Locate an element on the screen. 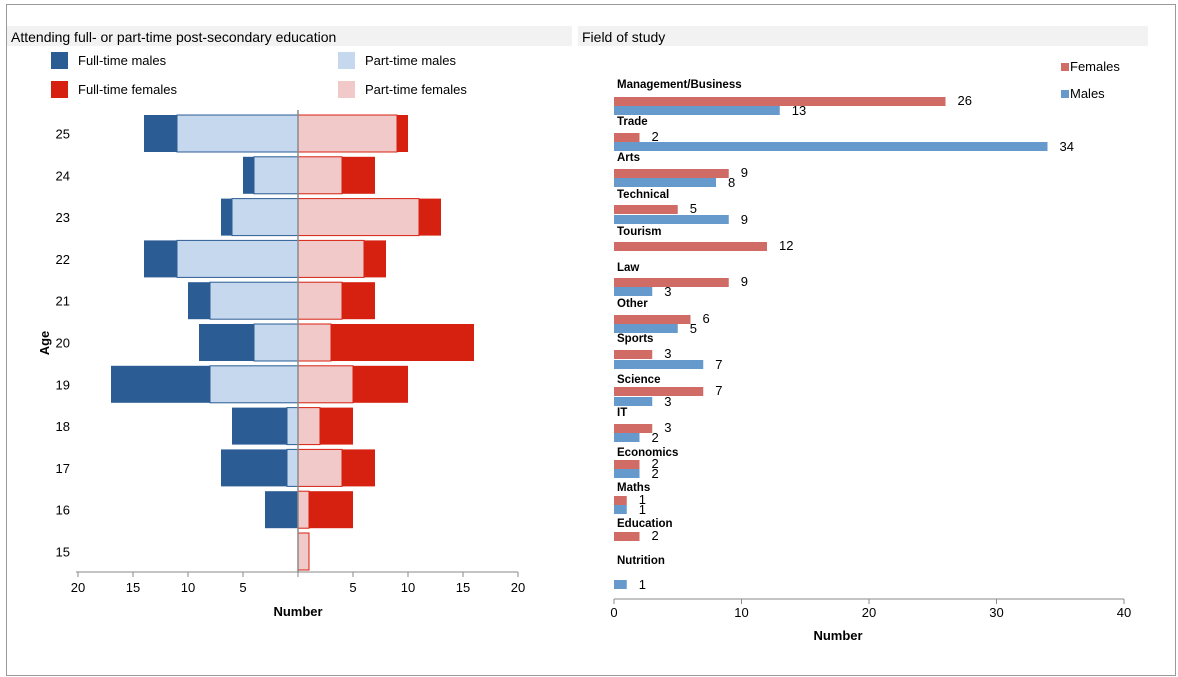 Image resolution: width=1178 pixels, height=677 pixels. data-label-females: 9 is located at coordinates (744, 172).